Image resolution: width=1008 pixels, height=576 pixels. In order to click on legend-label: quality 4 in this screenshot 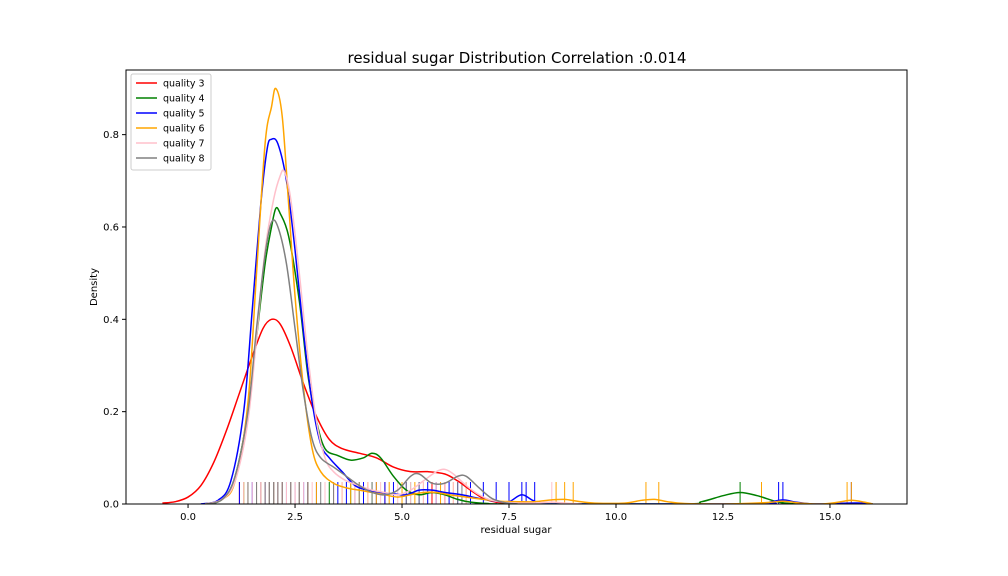, I will do `click(184, 99)`.